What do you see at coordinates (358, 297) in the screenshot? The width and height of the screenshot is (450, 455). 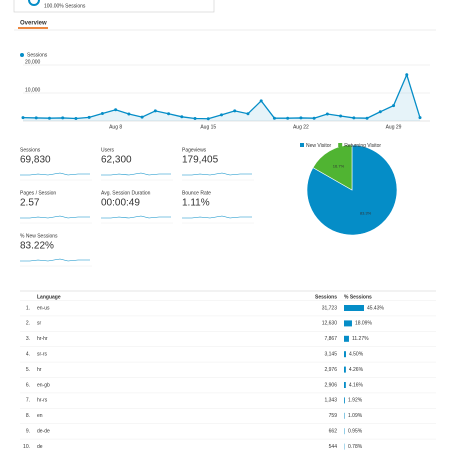 I see `col-header: % Sessions` at bounding box center [358, 297].